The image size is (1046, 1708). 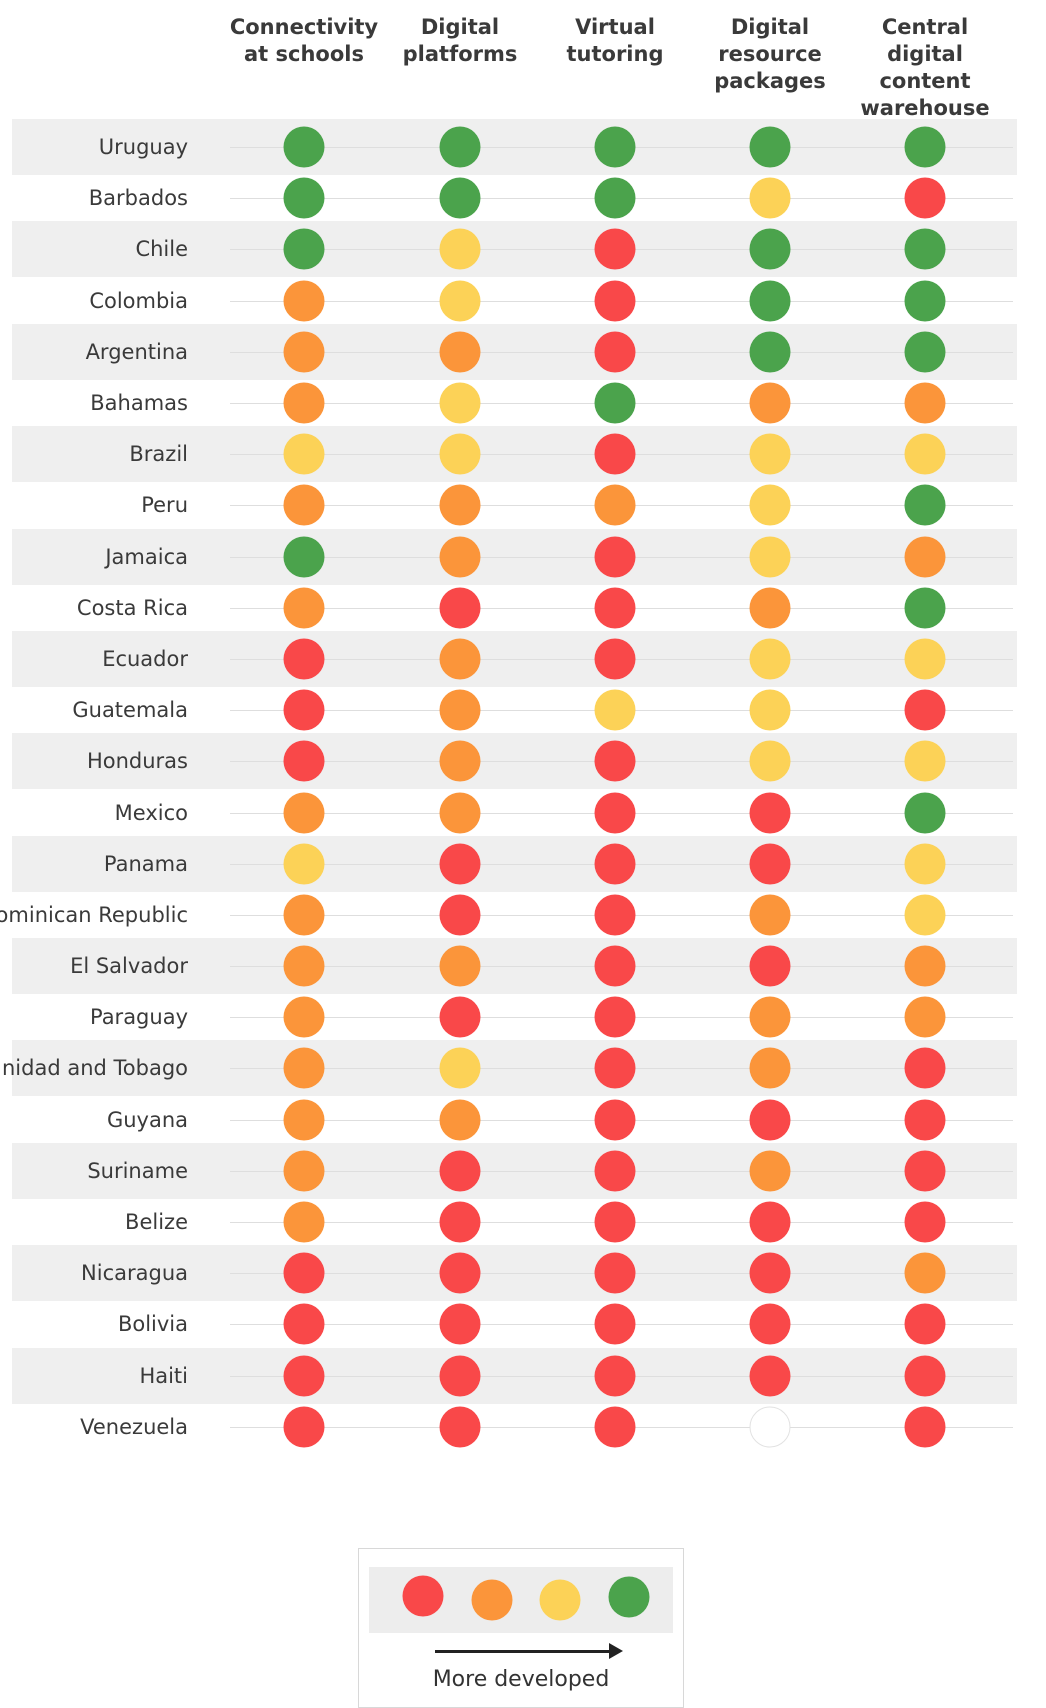 What do you see at coordinates (138, 198) in the screenshot?
I see `country-label: Barbados` at bounding box center [138, 198].